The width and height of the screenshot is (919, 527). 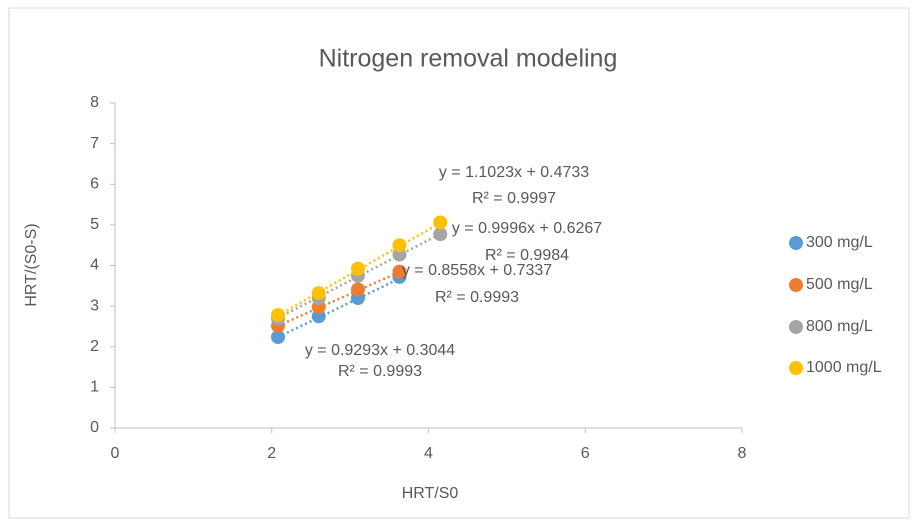 I want to click on x-tick-label: 6, so click(x=585, y=453).